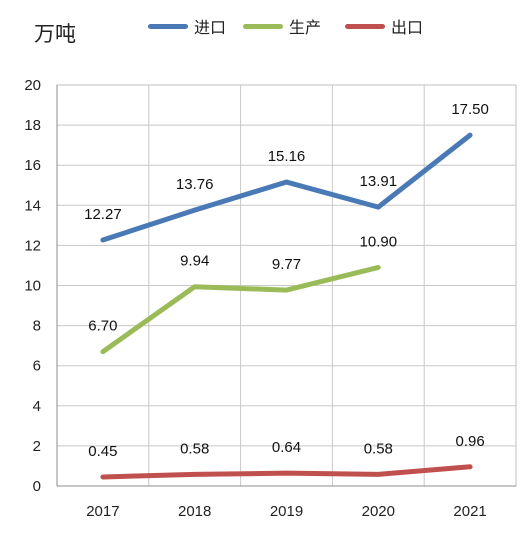 Image resolution: width=528 pixels, height=543 pixels. I want to click on data-label: 15.16, so click(287, 156).